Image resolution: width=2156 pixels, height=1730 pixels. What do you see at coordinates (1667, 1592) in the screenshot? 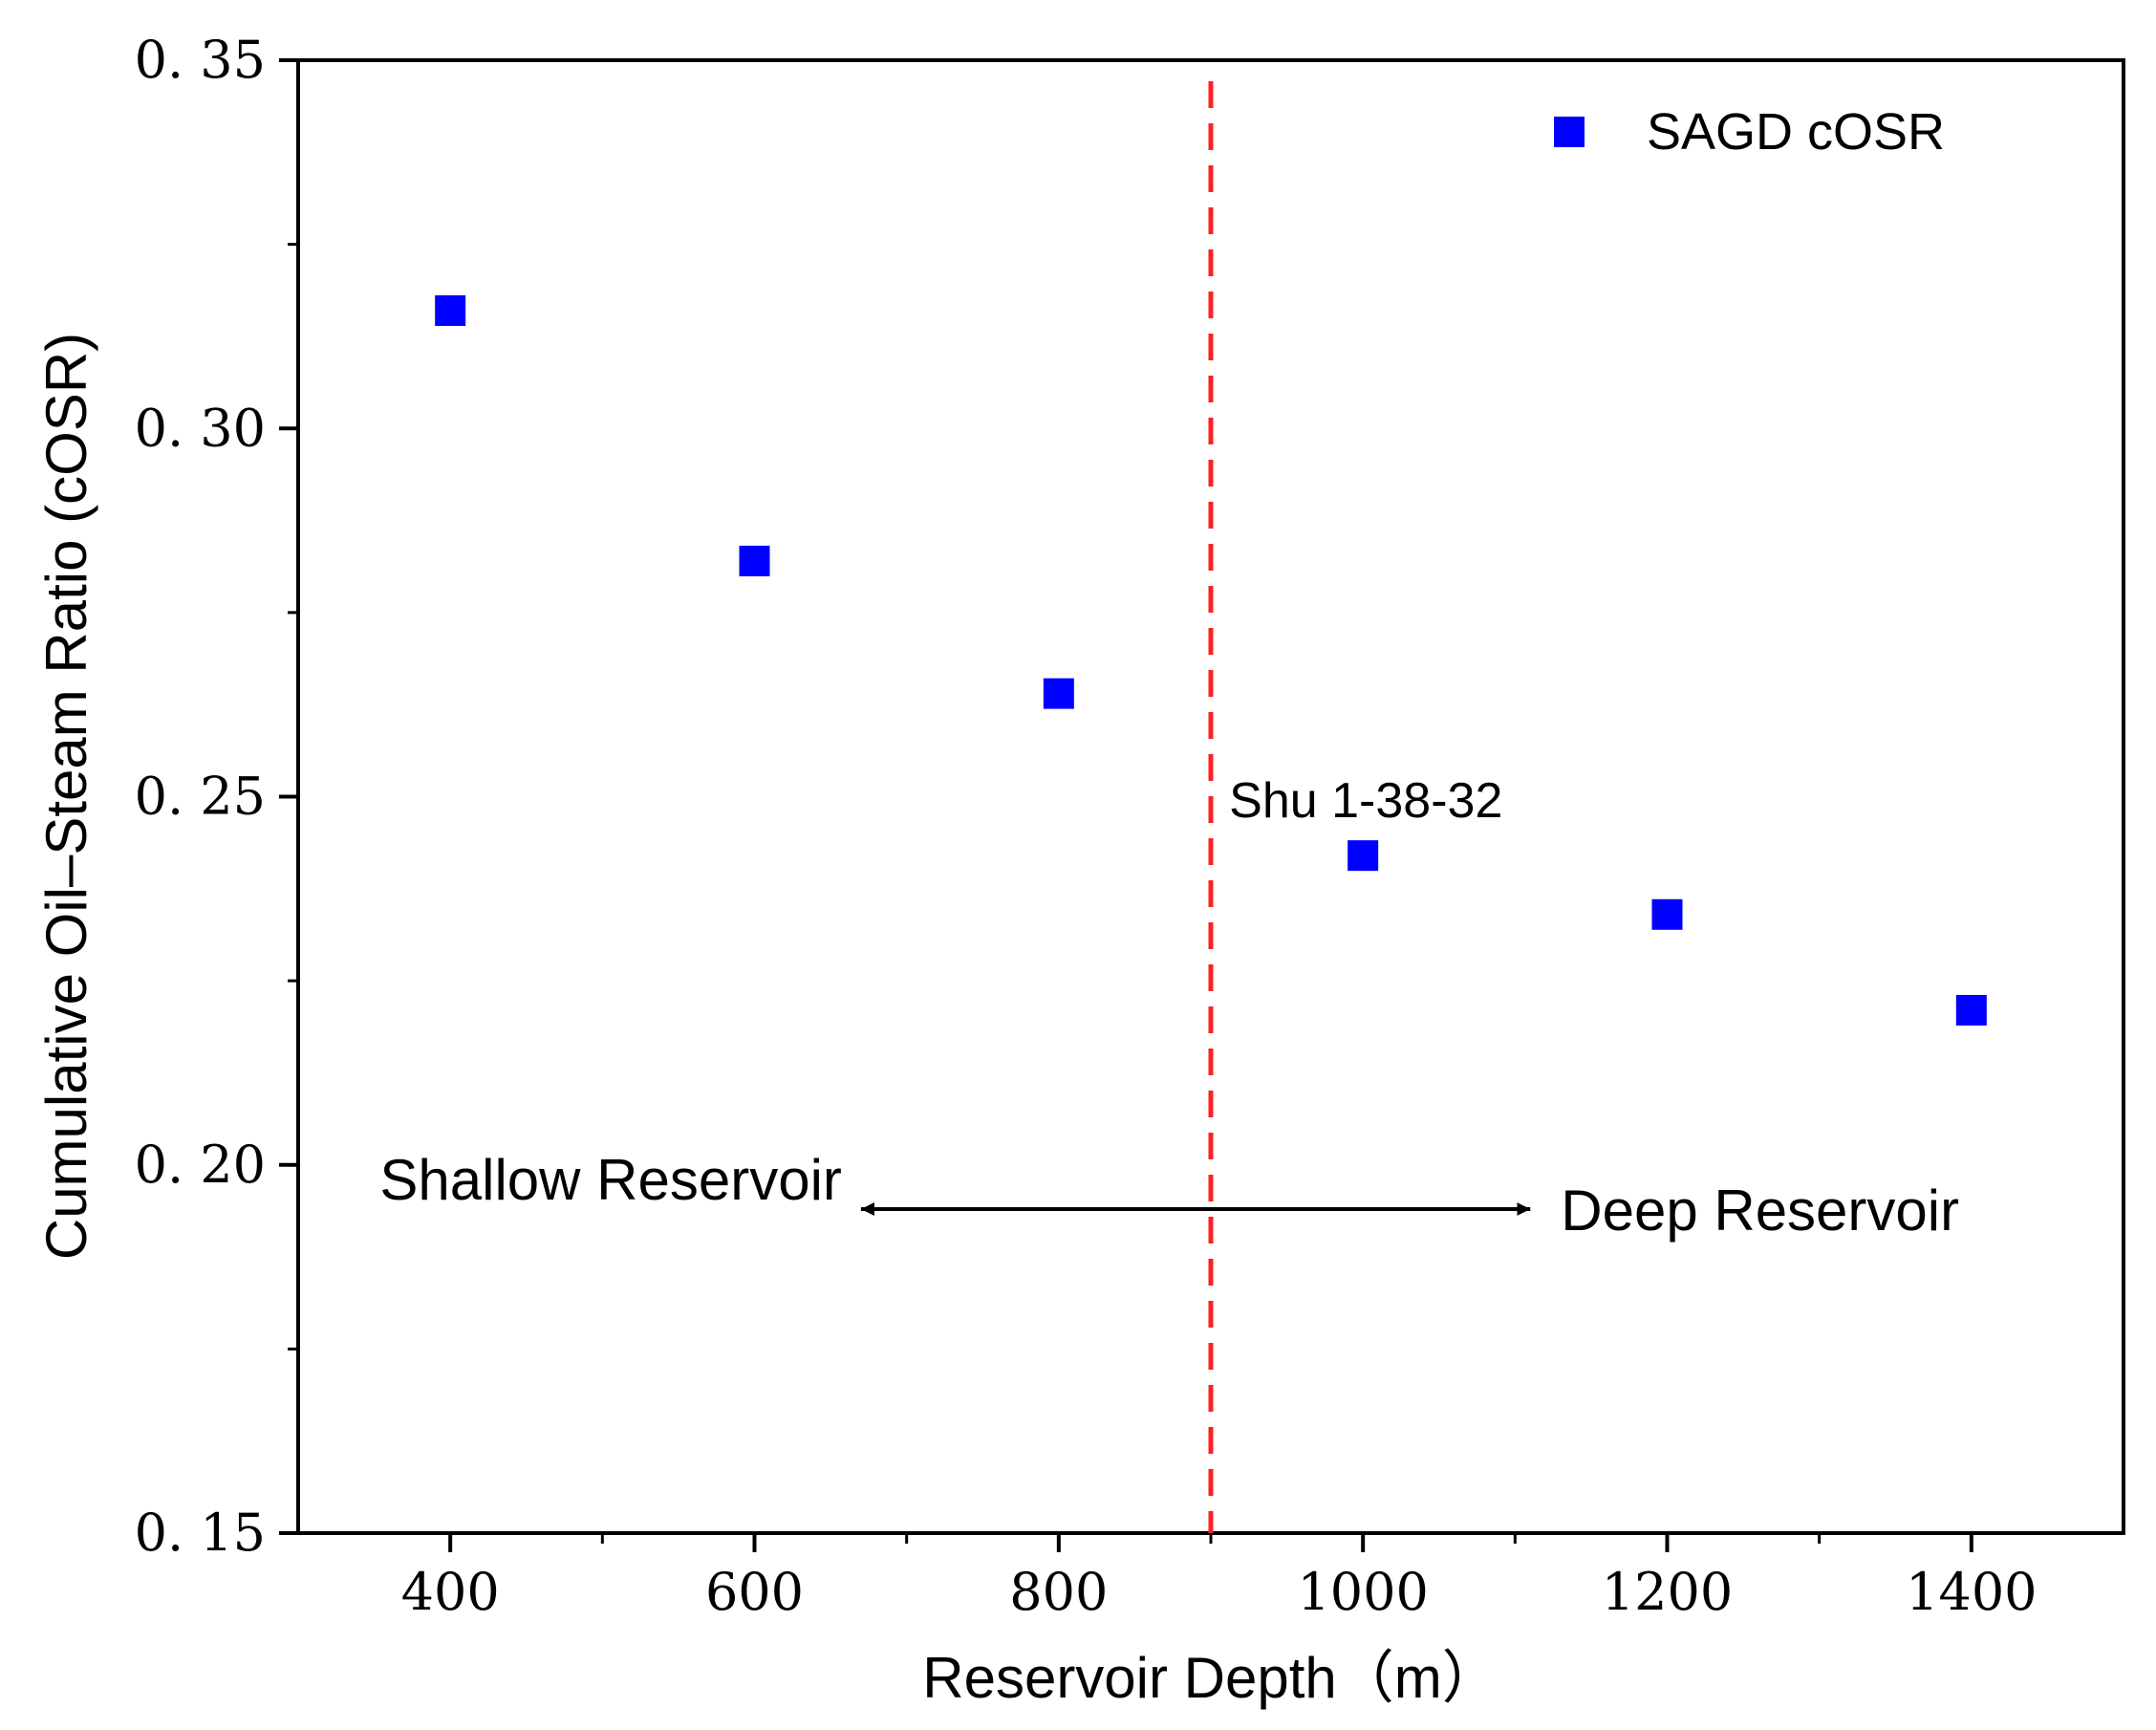
I see `x-tick-label: 1200` at bounding box center [1667, 1592].